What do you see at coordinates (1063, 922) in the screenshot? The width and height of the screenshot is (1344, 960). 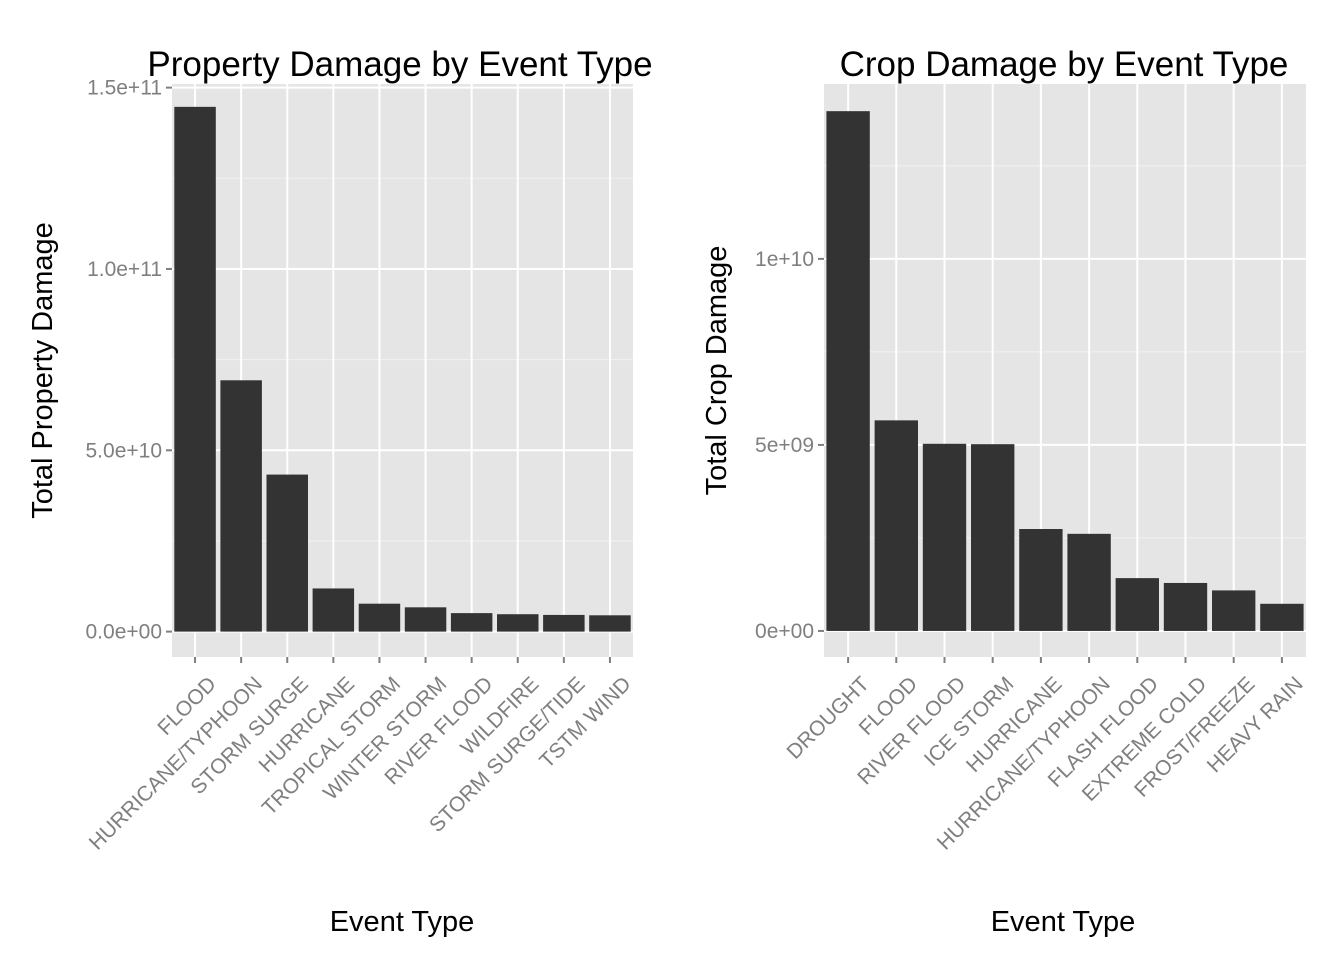 I see `crop-x-axis-title: Event Type` at bounding box center [1063, 922].